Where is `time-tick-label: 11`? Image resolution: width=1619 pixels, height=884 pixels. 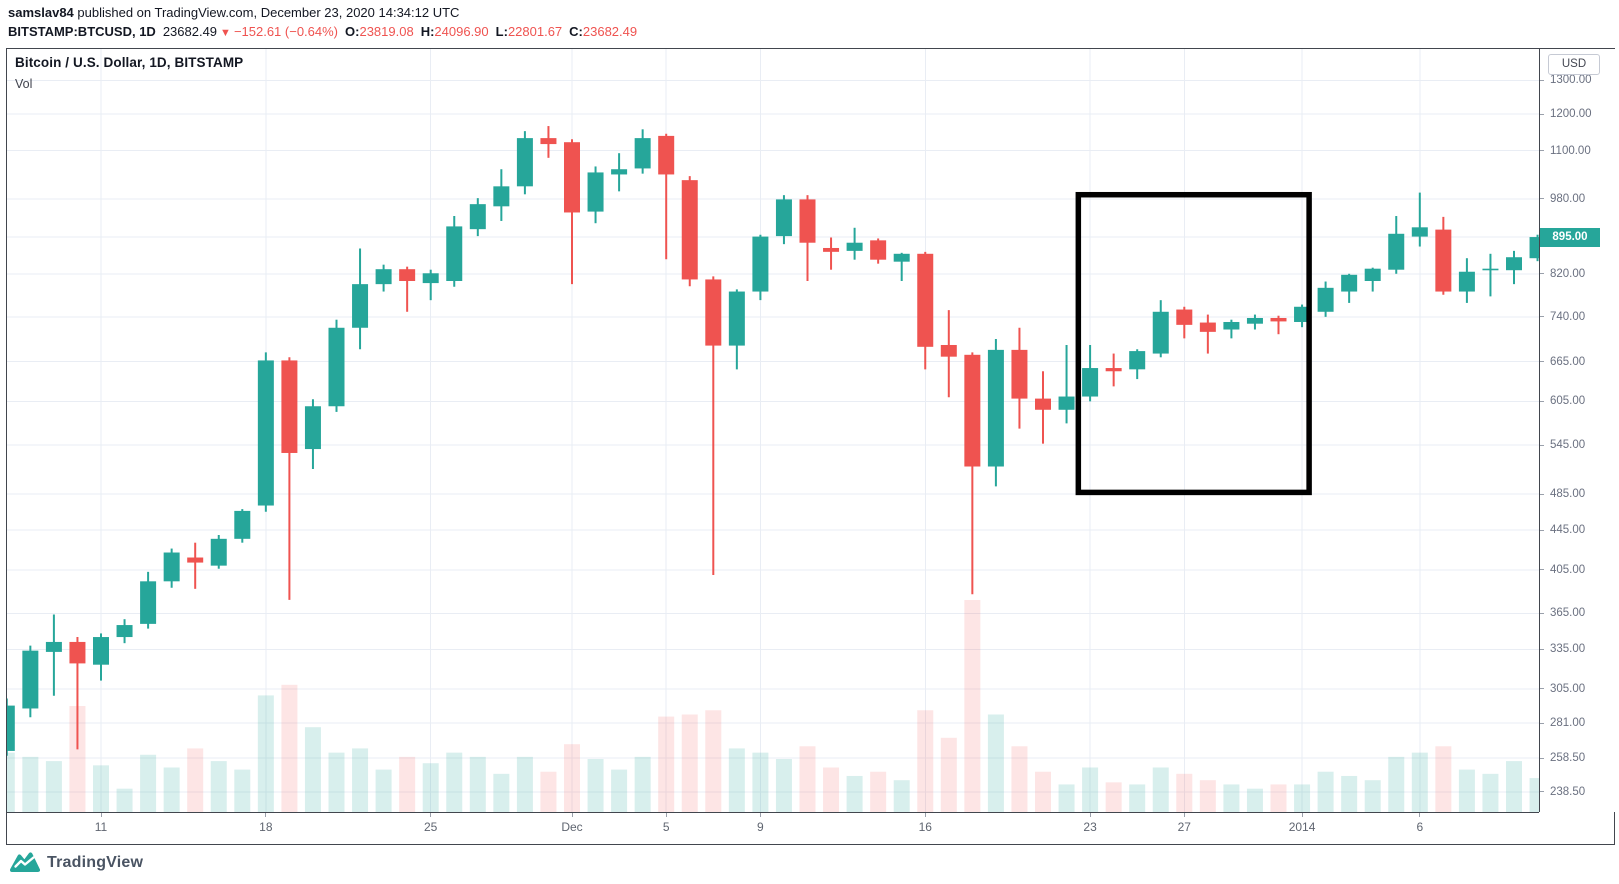
time-tick-label: 11 is located at coordinates (101, 827).